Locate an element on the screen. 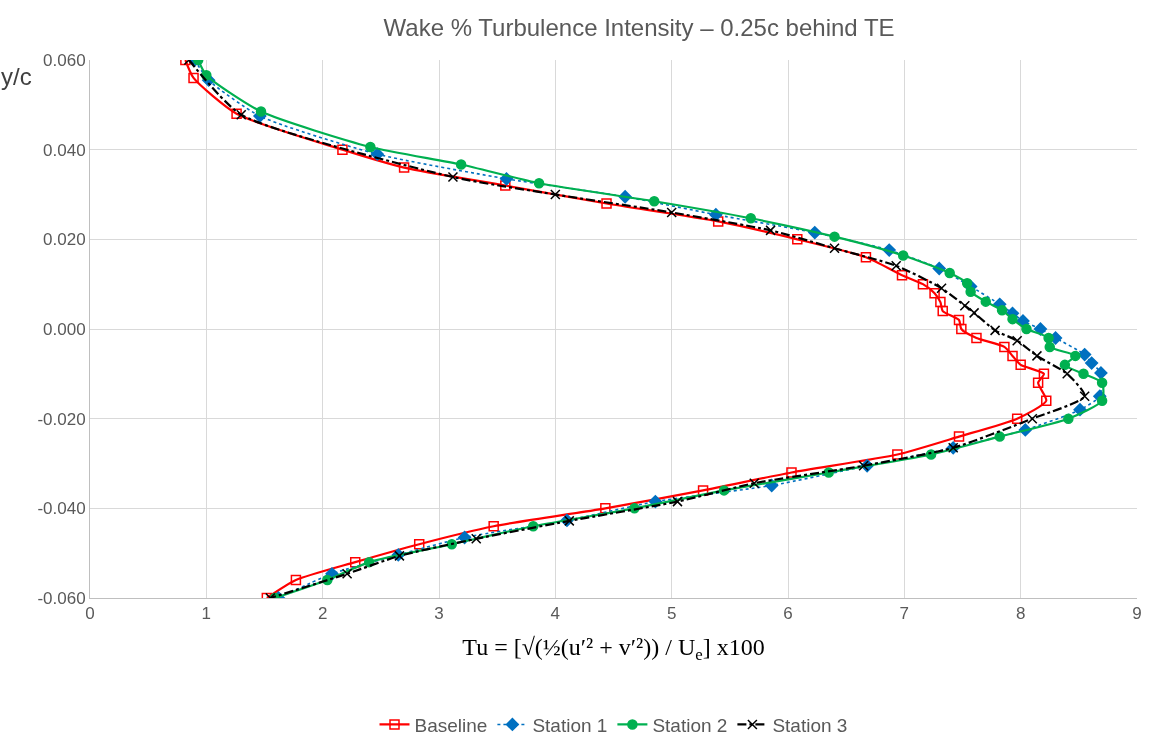  y-tick-label: 0.040 is located at coordinates (64, 150).